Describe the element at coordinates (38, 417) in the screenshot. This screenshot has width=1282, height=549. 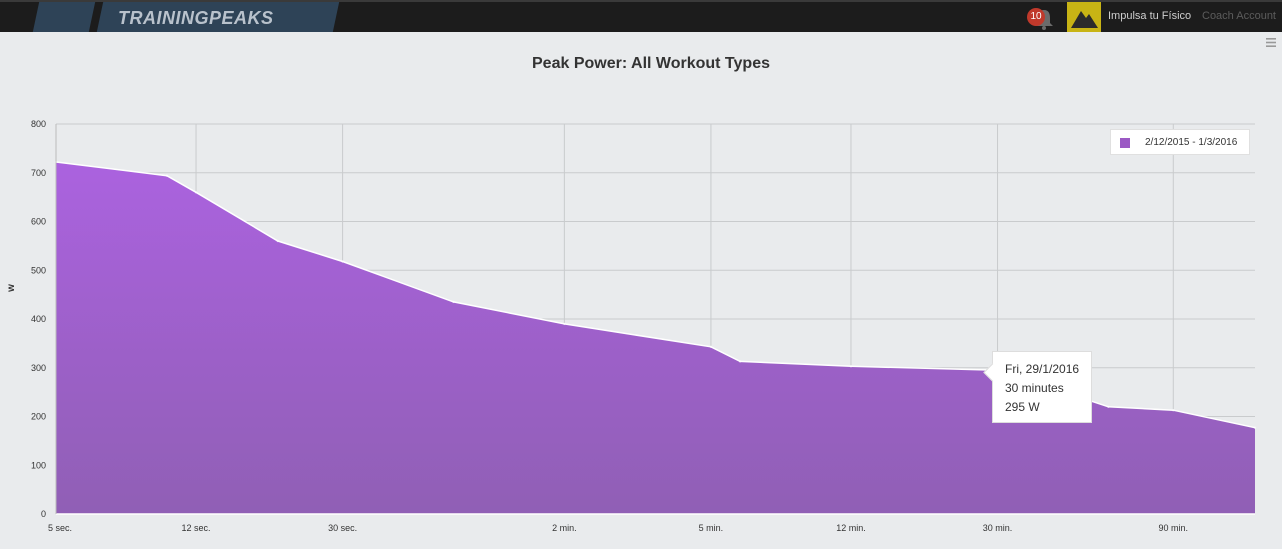
I see `y-tick-label: 200` at that location.